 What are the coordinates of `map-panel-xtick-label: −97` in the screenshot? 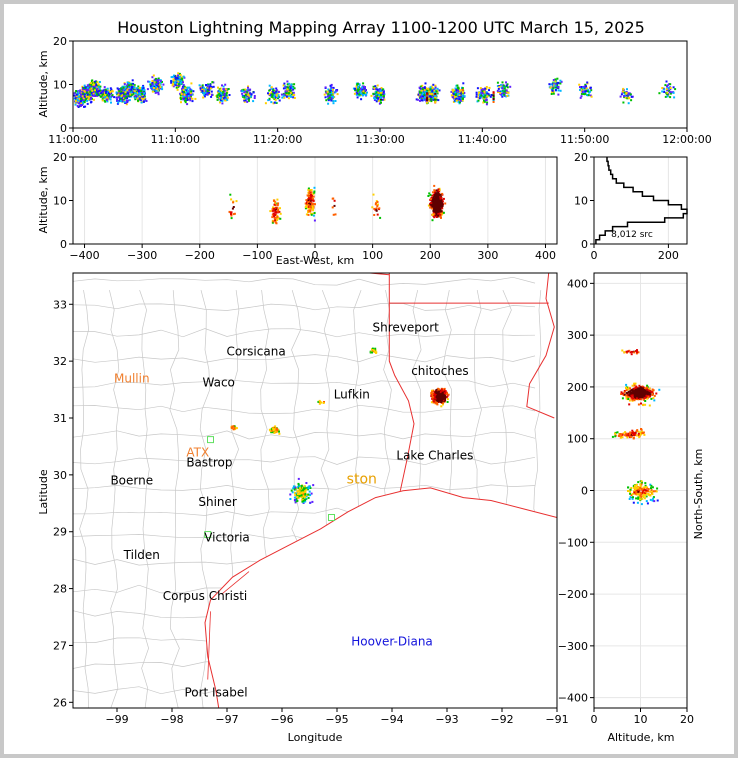 It's located at (226, 719).